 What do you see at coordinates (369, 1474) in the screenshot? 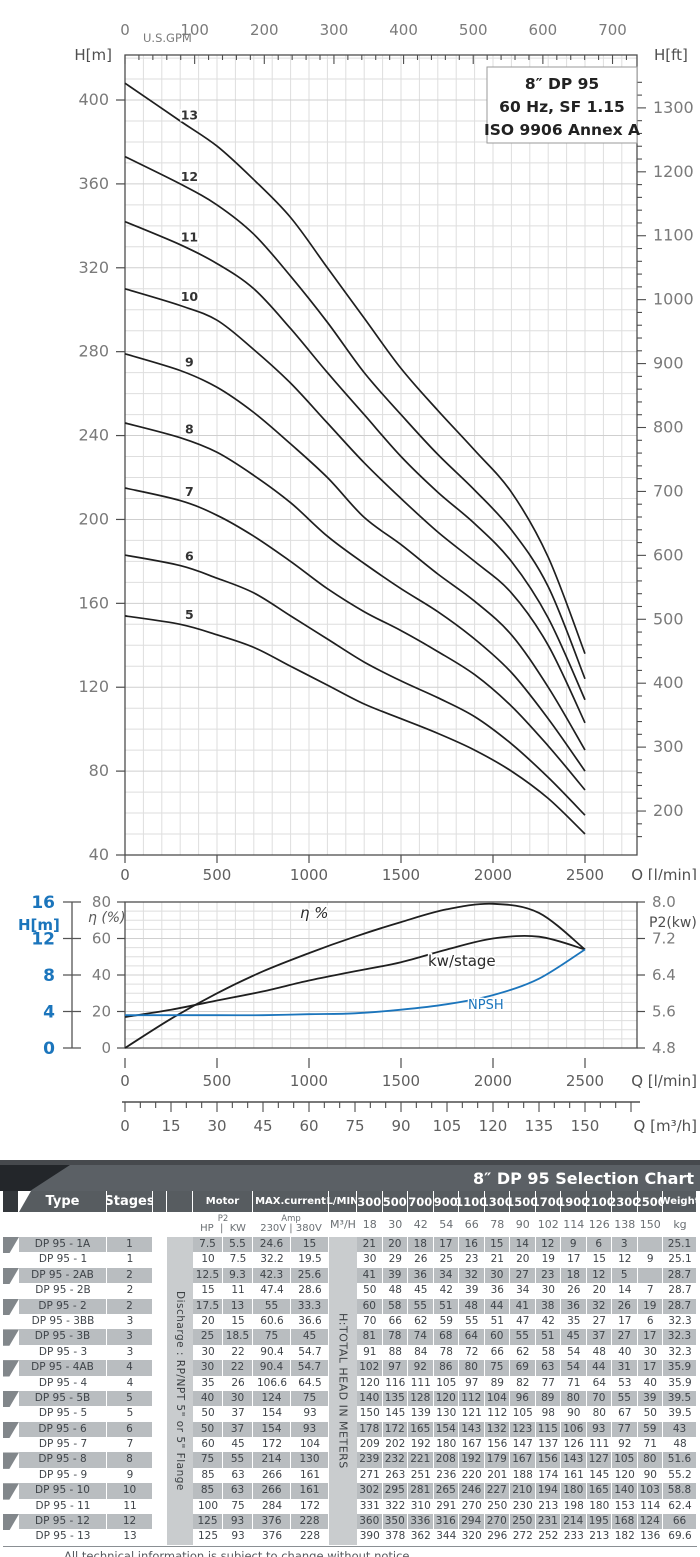
I see `cell-head-300: 271` at bounding box center [369, 1474].